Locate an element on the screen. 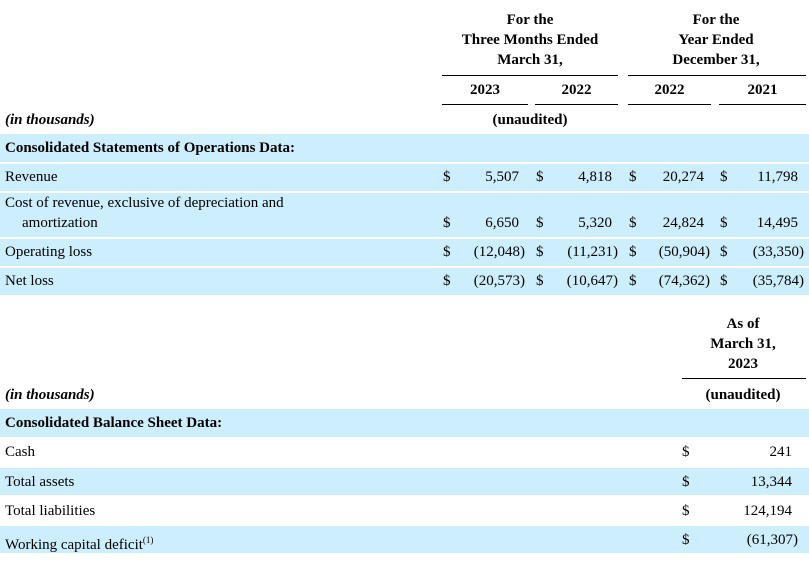 The width and height of the screenshot is (809, 575). value: 4,818 is located at coordinates (595, 177).